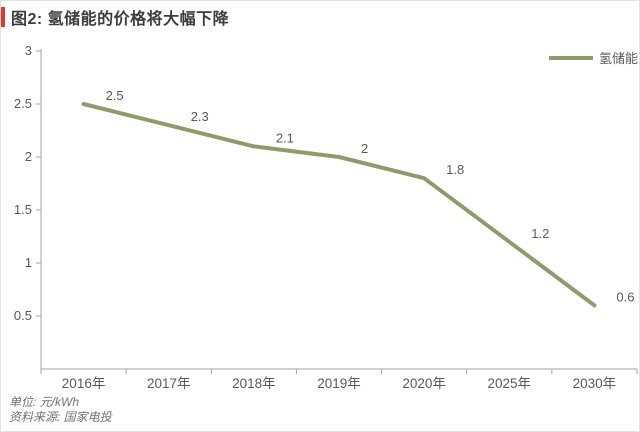 The height and width of the screenshot is (432, 640). What do you see at coordinates (510, 383) in the screenshot?
I see `x-category-label: 2025年` at bounding box center [510, 383].